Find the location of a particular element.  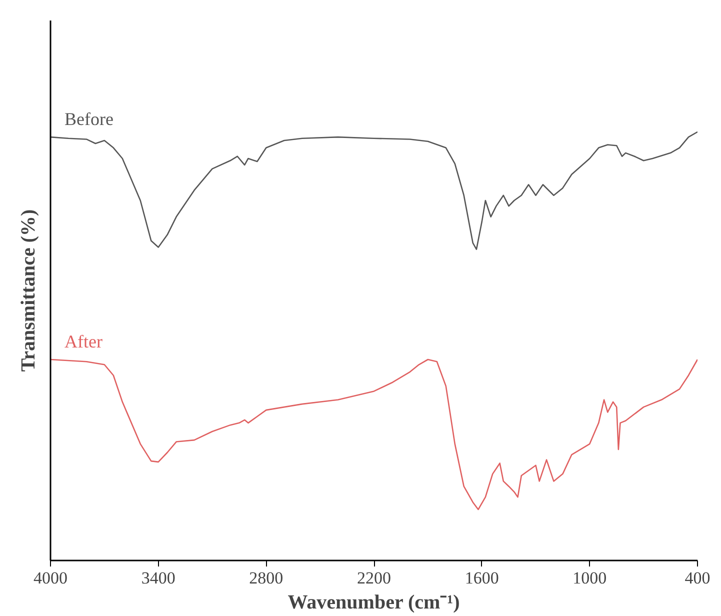

x-axis-title: Wavenumber (cm⁻¹) is located at coordinates (374, 603).